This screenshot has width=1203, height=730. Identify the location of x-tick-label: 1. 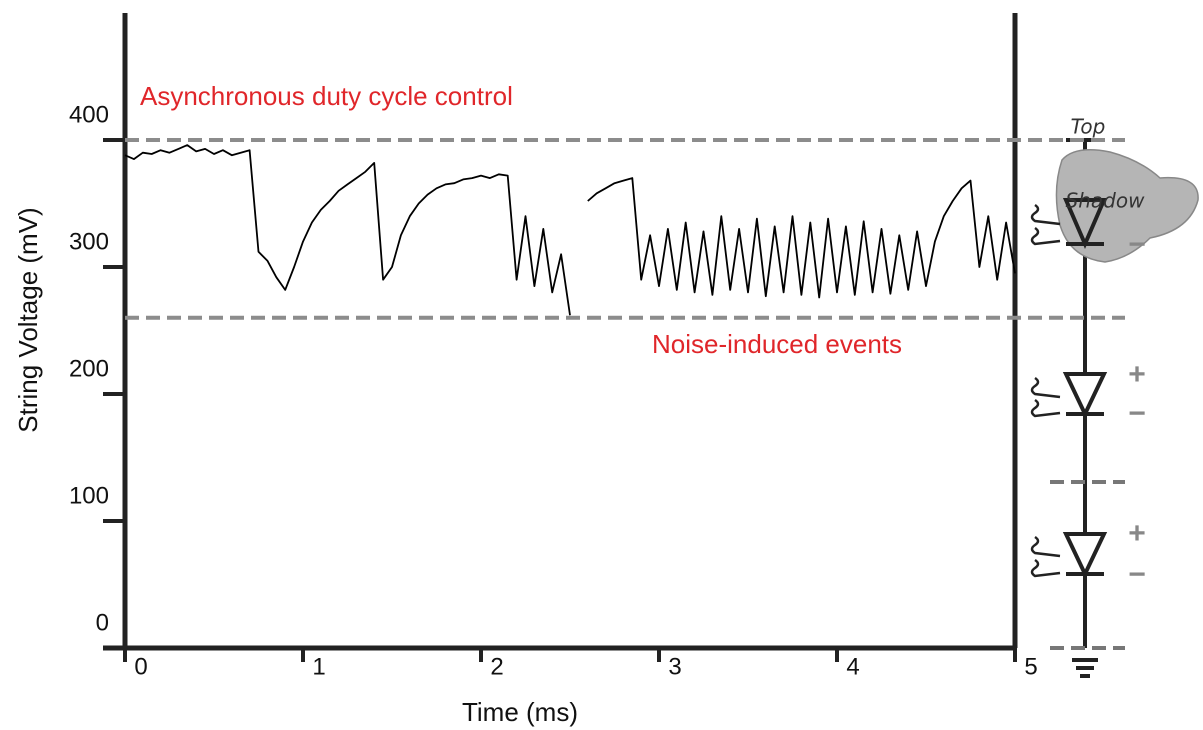
(318, 666).